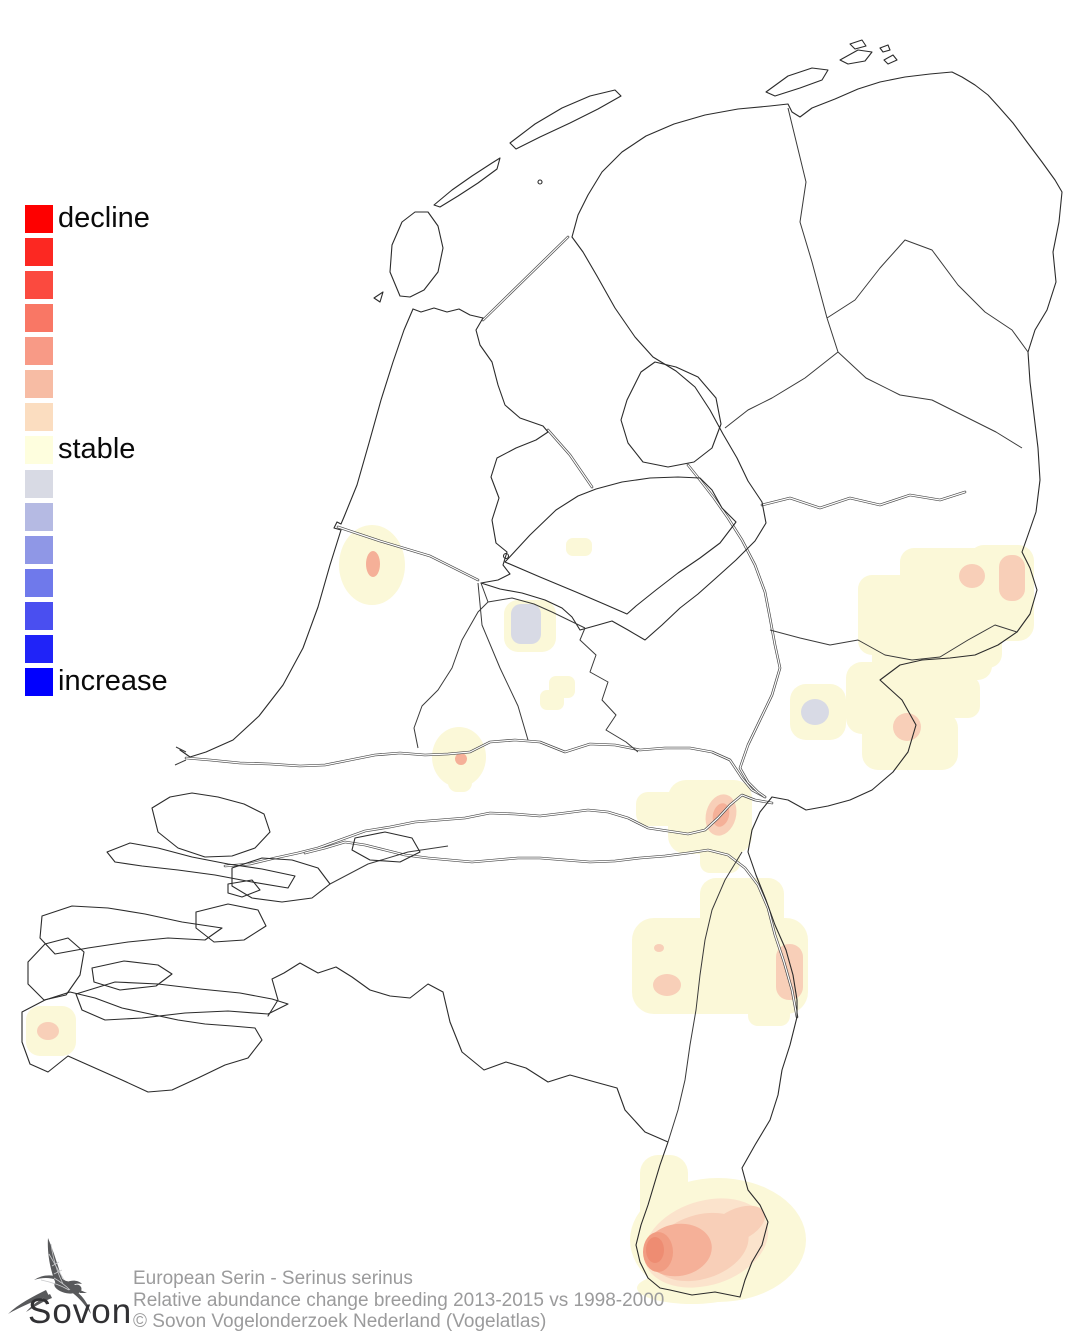  What do you see at coordinates (907, 727) in the screenshot?
I see `achterhoek-decline` at bounding box center [907, 727].